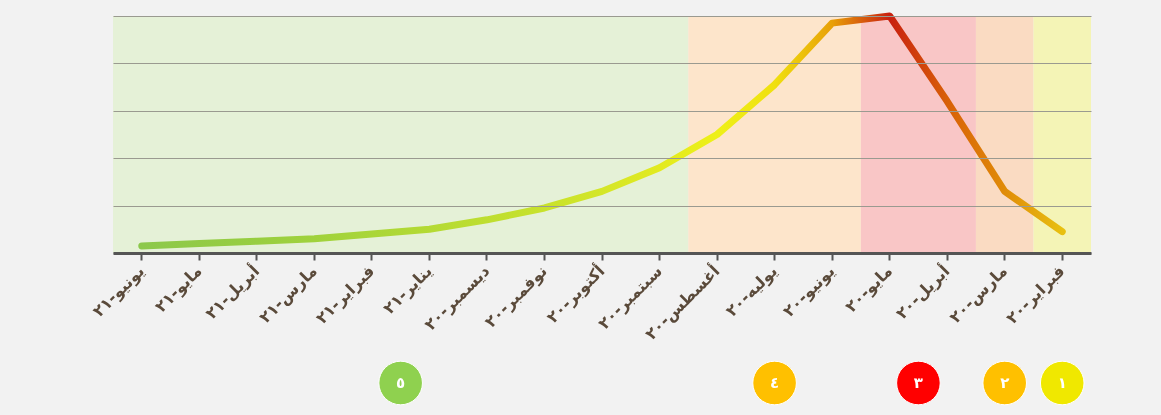 Image resolution: width=1161 pixels, height=415 pixels. Describe the element at coordinates (118, 291) in the screenshot. I see `x-tick-label: يونيو-٢١` at that location.